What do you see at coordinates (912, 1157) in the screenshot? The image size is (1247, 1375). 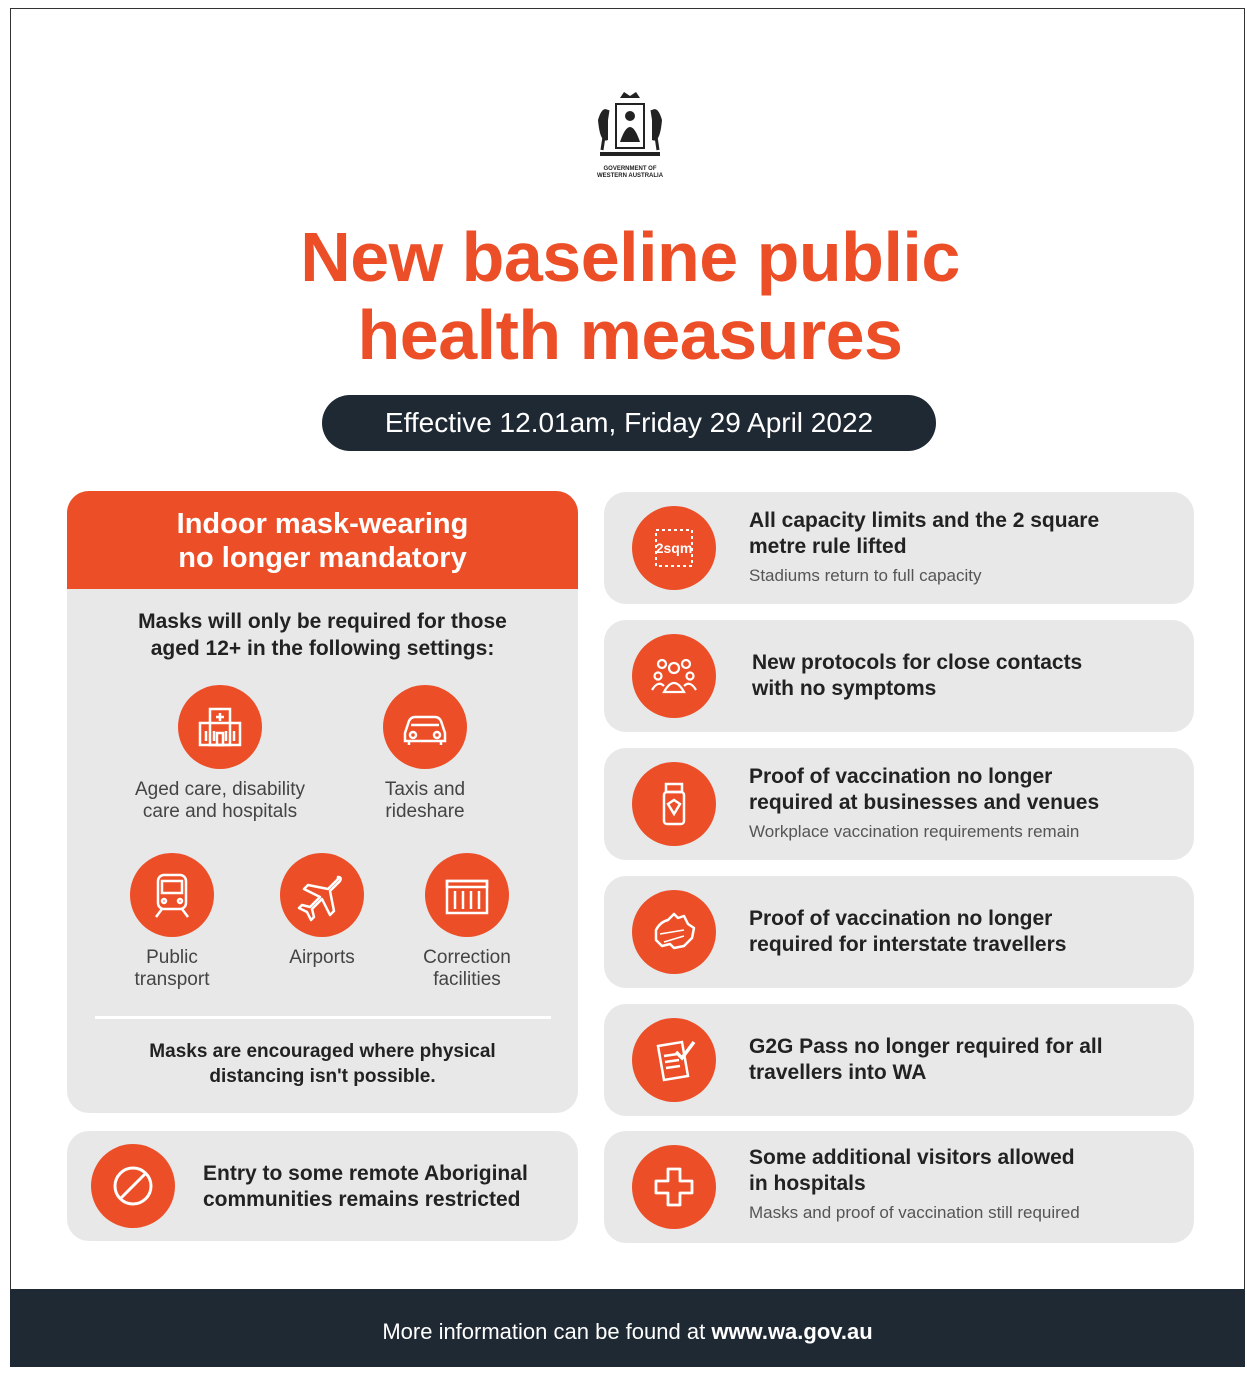 I see `card6-line-1: Some additional visitors allowed` at bounding box center [912, 1157].